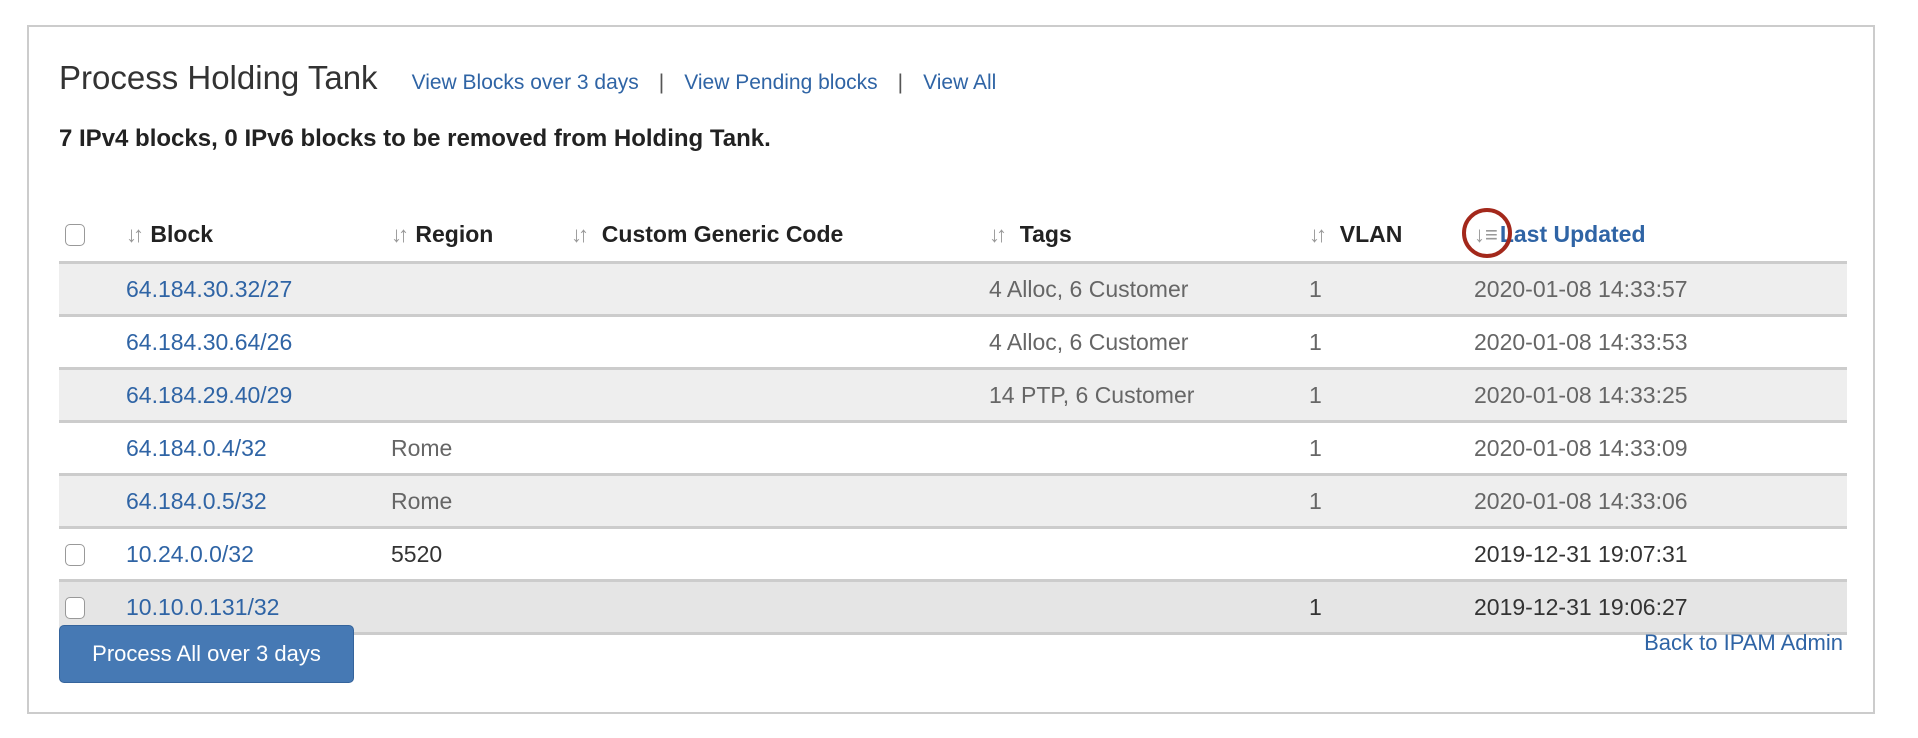 The width and height of the screenshot is (1918, 738). Describe the element at coordinates (1572, 233) in the screenshot. I see `last-updated-sort-link: Last Updated` at that location.